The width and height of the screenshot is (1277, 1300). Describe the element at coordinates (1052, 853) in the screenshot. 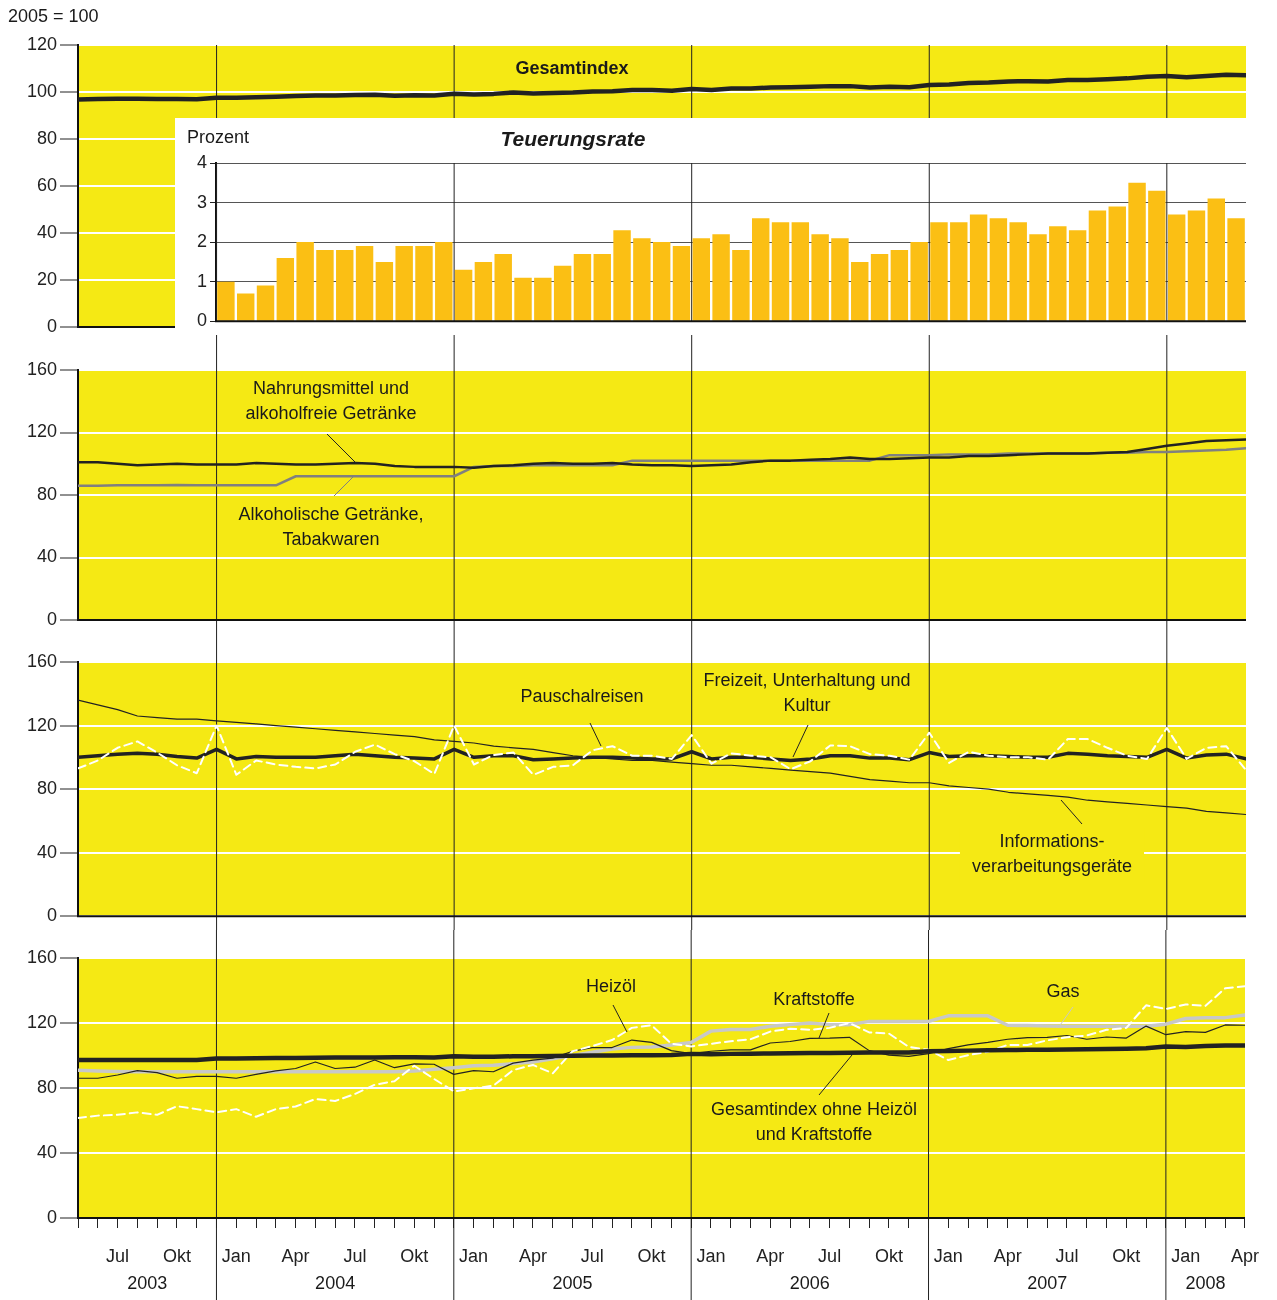

I see `legend-label: Informations-verarbeitungsgeräte` at that location.